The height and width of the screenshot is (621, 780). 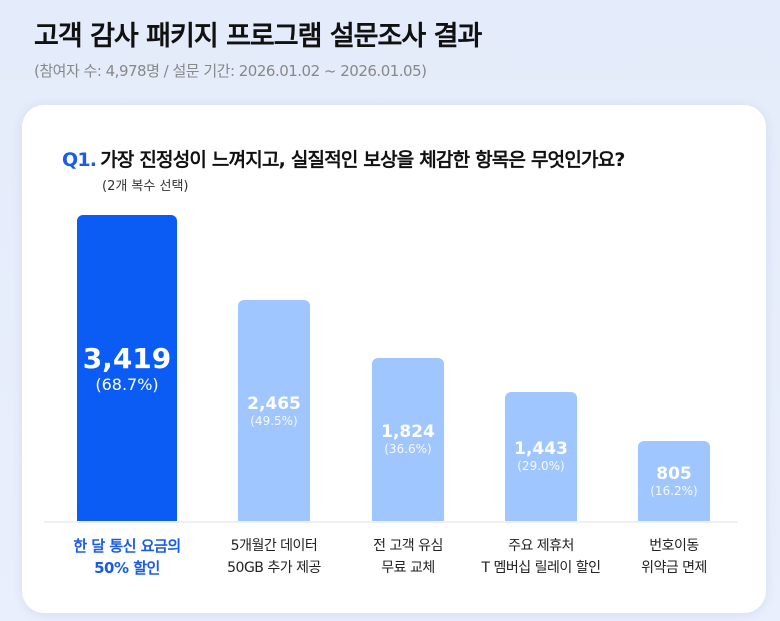 I want to click on category-label: 전 고객 유심 무료 교체, so click(x=408, y=557).